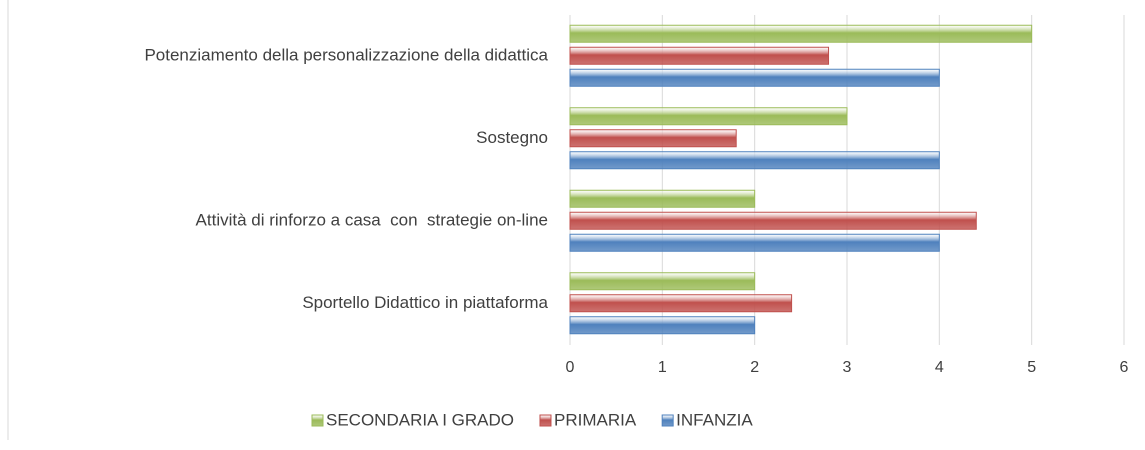  What do you see at coordinates (420, 419) in the screenshot?
I see `legend-label: SECONDARIA I GRADO` at bounding box center [420, 419].